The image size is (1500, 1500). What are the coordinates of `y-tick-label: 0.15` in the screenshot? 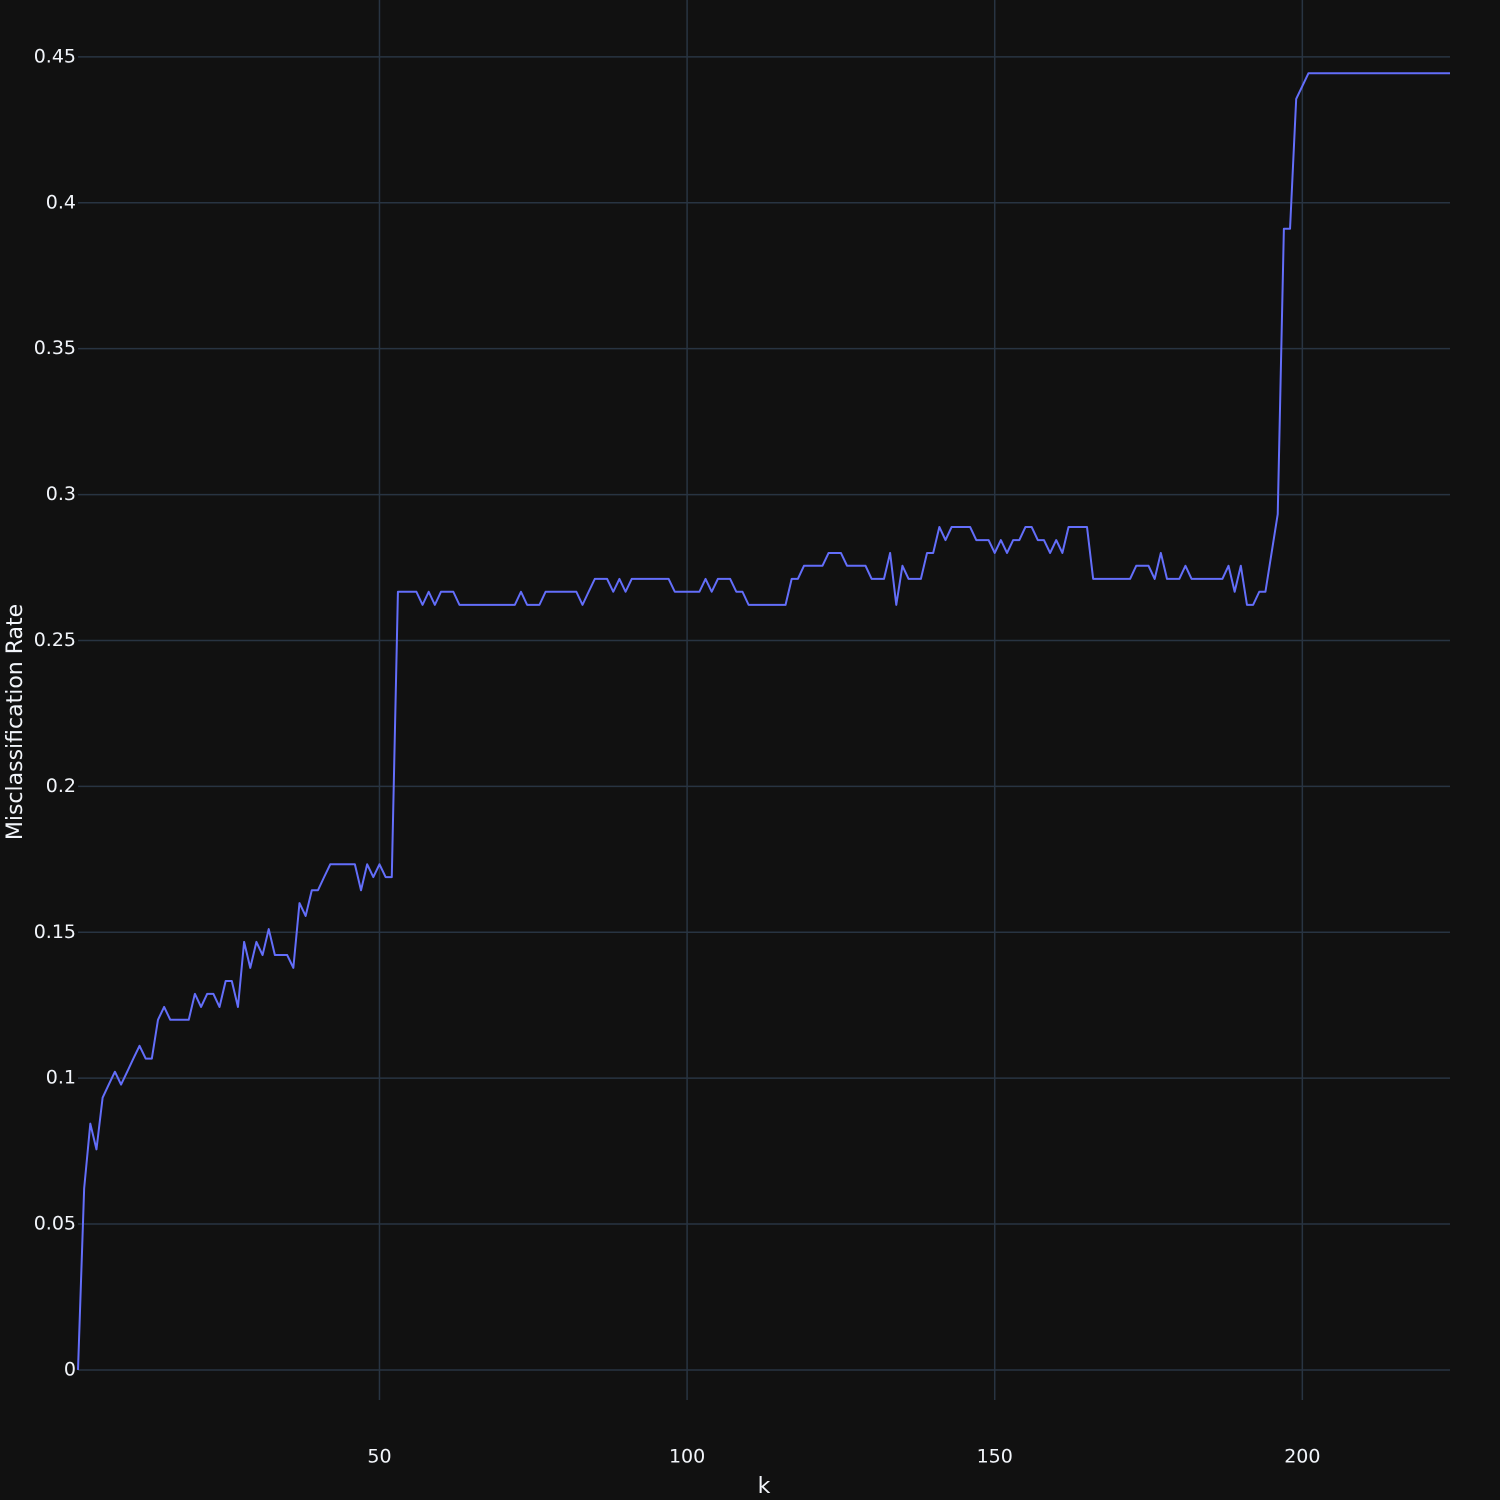 It's located at (55, 932).